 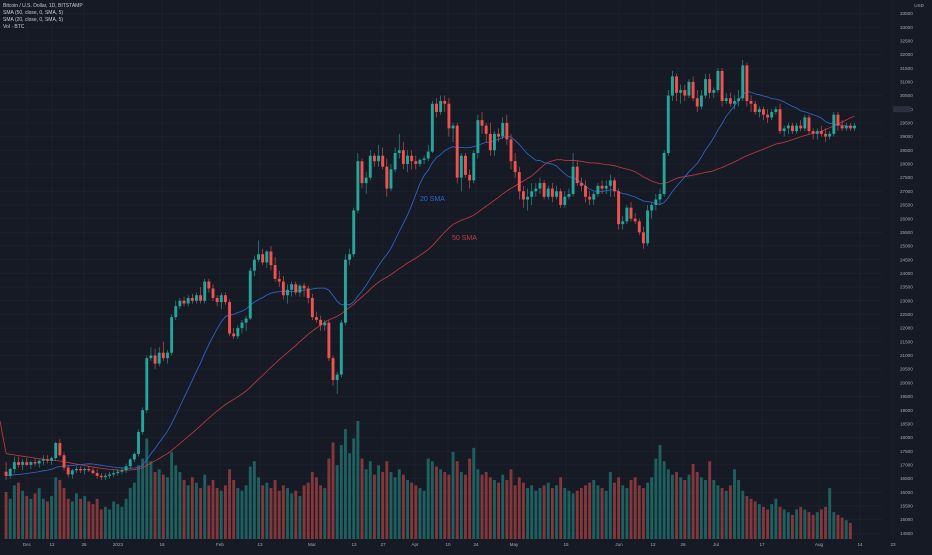 I want to click on y-tick-label: 15000, so click(x=906, y=519).